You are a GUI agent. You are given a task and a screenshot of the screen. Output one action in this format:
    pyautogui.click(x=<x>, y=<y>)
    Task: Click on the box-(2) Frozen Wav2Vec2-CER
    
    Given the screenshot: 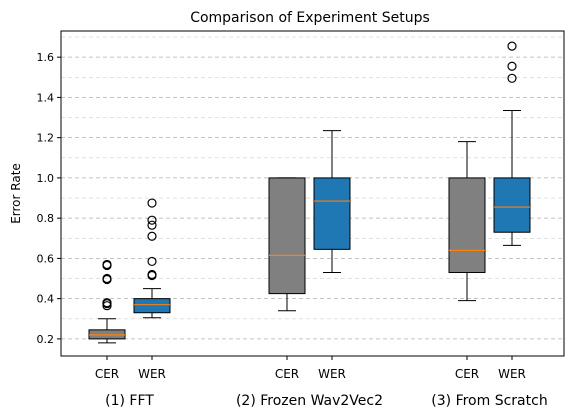 What is the action you would take?
    pyautogui.click(x=287, y=244)
    